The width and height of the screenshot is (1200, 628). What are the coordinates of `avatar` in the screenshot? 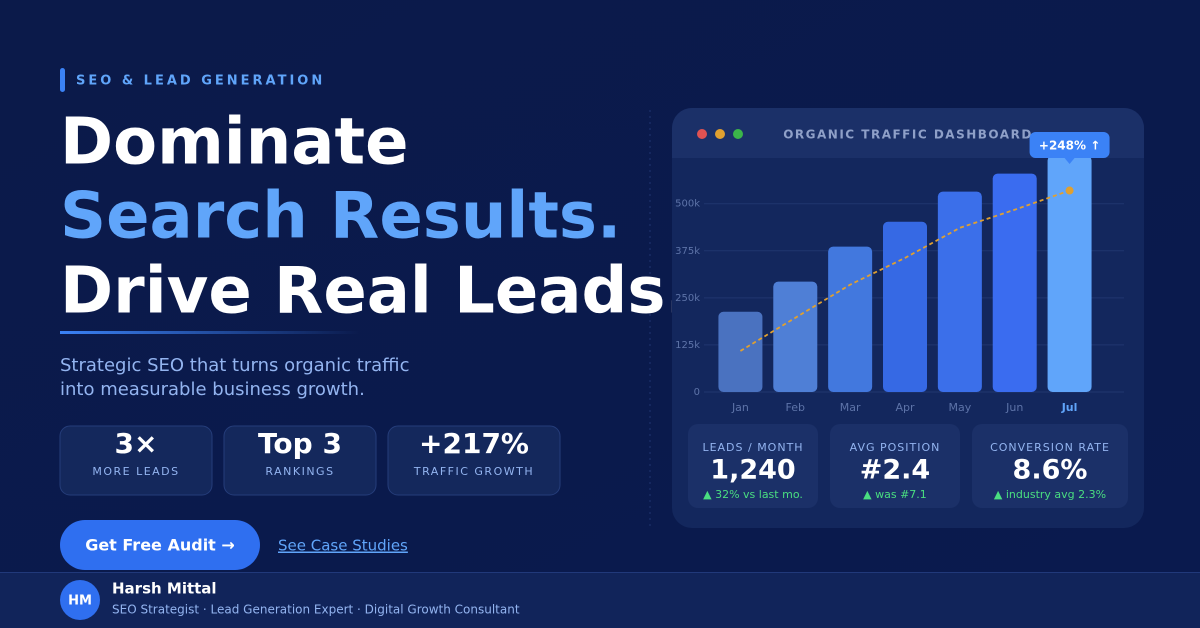 It's located at (80, 600).